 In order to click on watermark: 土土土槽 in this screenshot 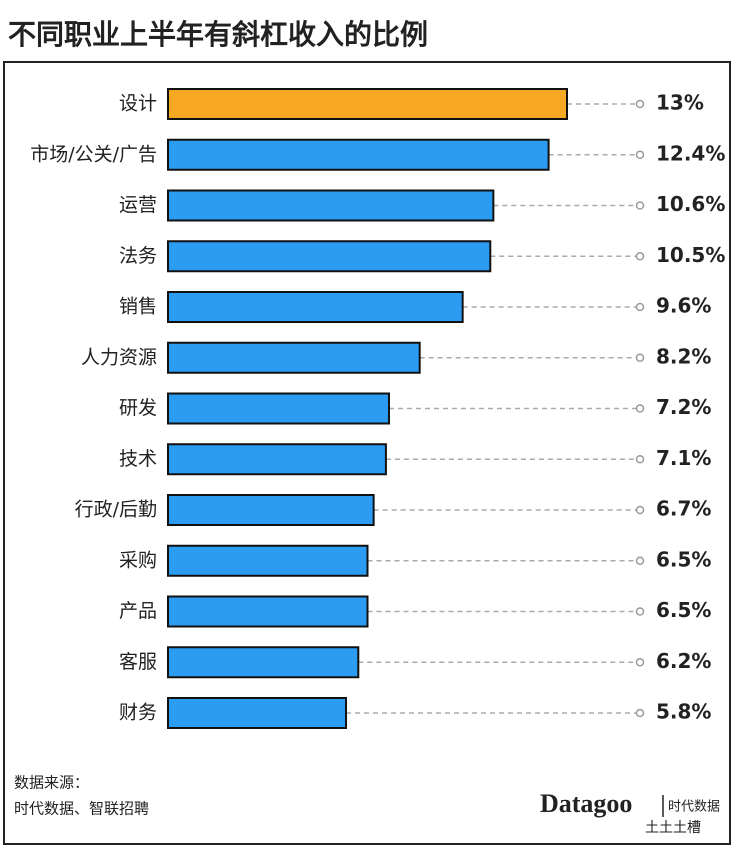, I will do `click(673, 828)`.